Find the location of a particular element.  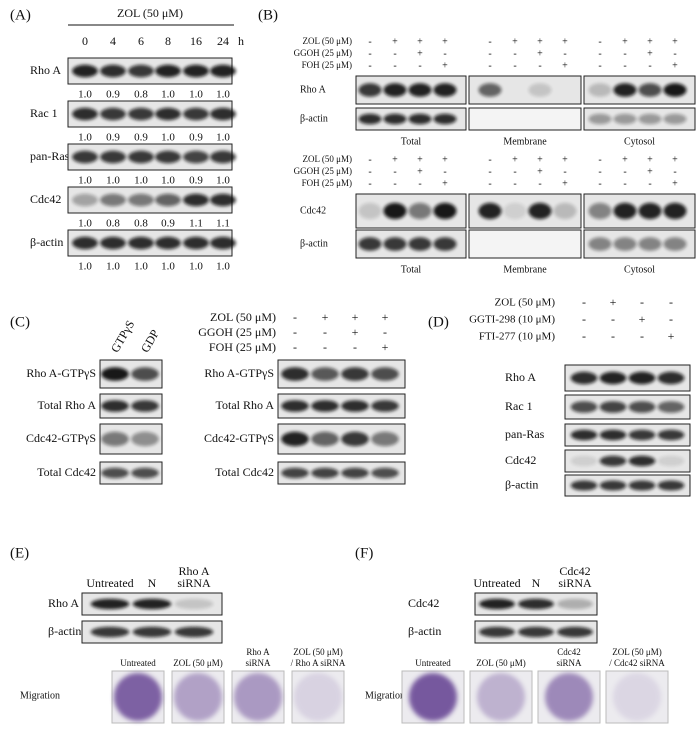

image-label: Untreated is located at coordinates (138, 663).